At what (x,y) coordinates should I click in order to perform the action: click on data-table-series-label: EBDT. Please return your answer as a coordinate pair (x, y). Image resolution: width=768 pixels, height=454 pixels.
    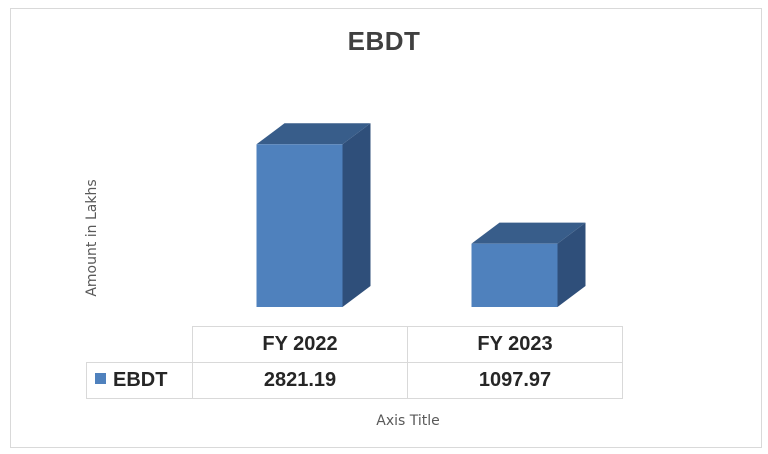
    Looking at the image, I should click on (139, 380).